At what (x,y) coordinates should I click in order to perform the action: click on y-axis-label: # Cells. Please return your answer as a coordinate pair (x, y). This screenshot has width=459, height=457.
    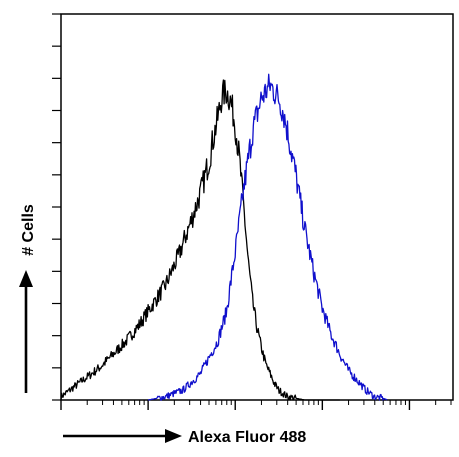
    Looking at the image, I should click on (28, 230).